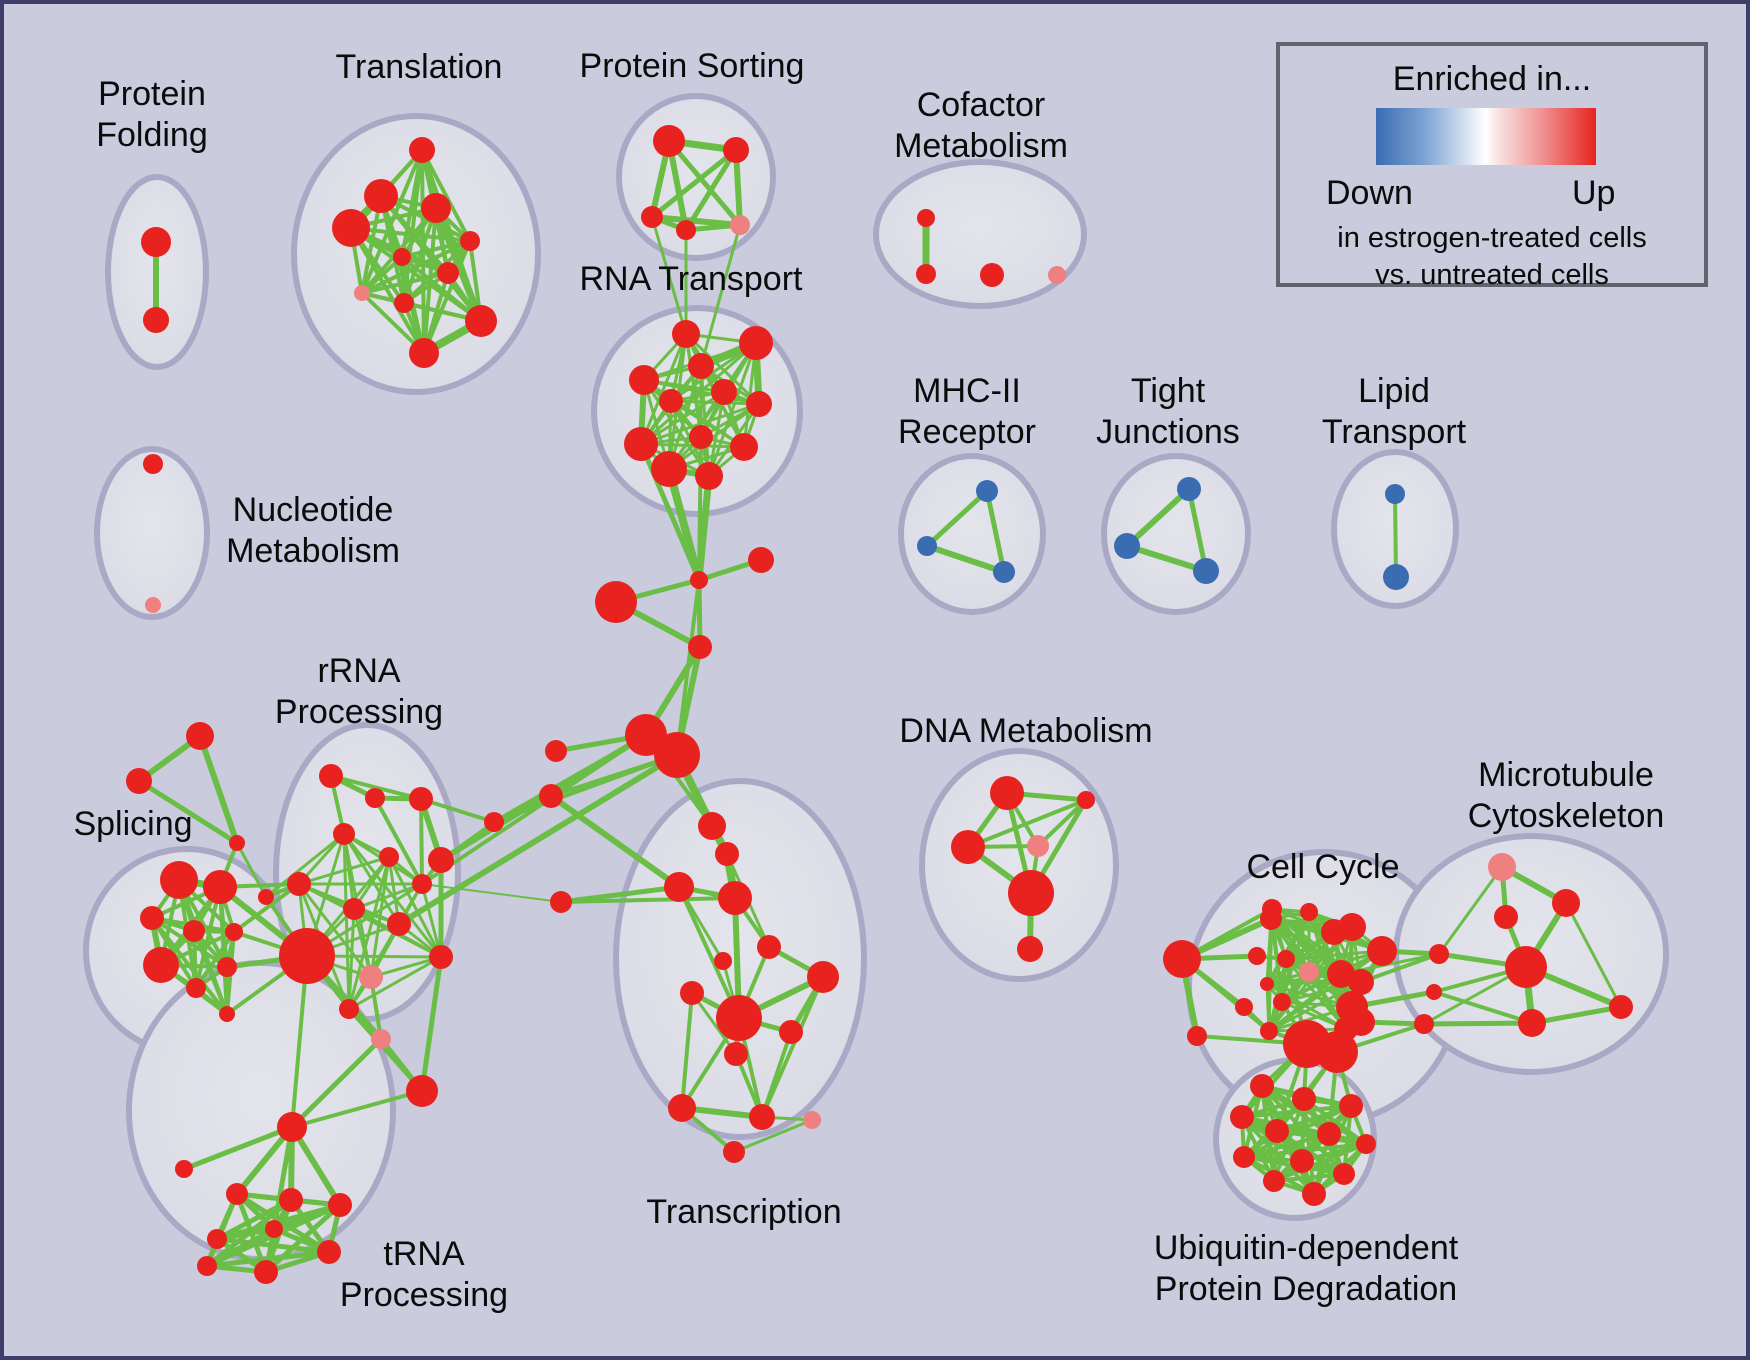 Image resolution: width=1750 pixels, height=1360 pixels. Describe the element at coordinates (671, 401) in the screenshot. I see `node-rt6` at that location.